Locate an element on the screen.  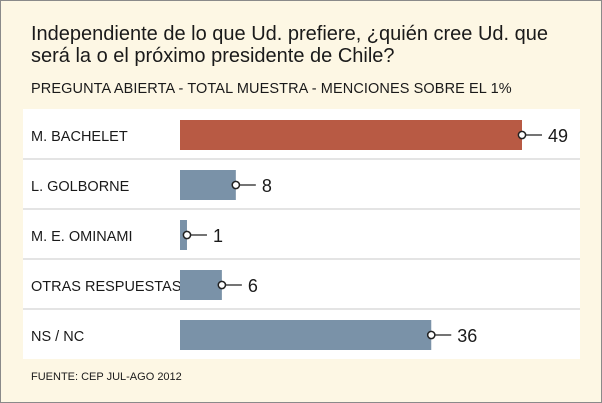
value-marker-ns-nc is located at coordinates (431, 335).